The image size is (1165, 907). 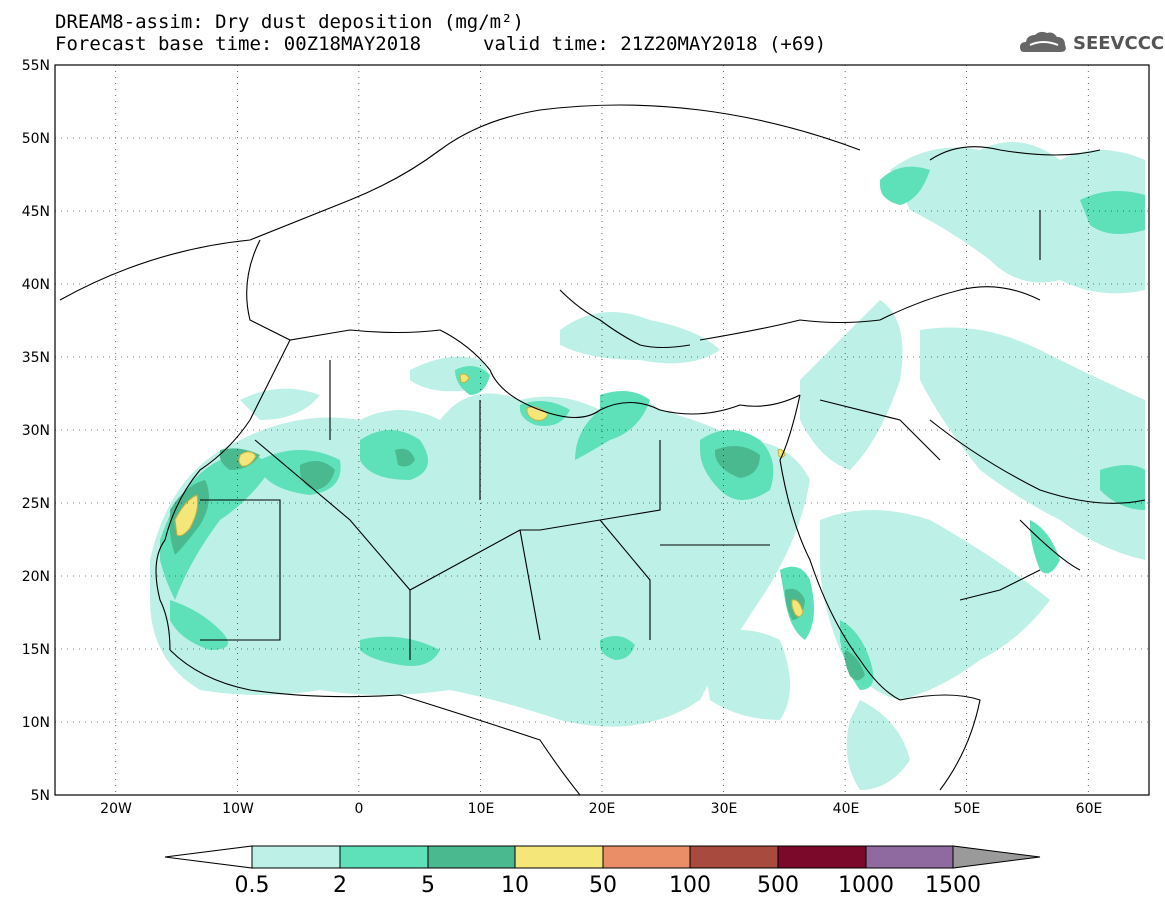 I want to click on longitude-labels: 20W 10W 0 10E 20E 30E 40E 50E 60E, so click(x=601, y=809).